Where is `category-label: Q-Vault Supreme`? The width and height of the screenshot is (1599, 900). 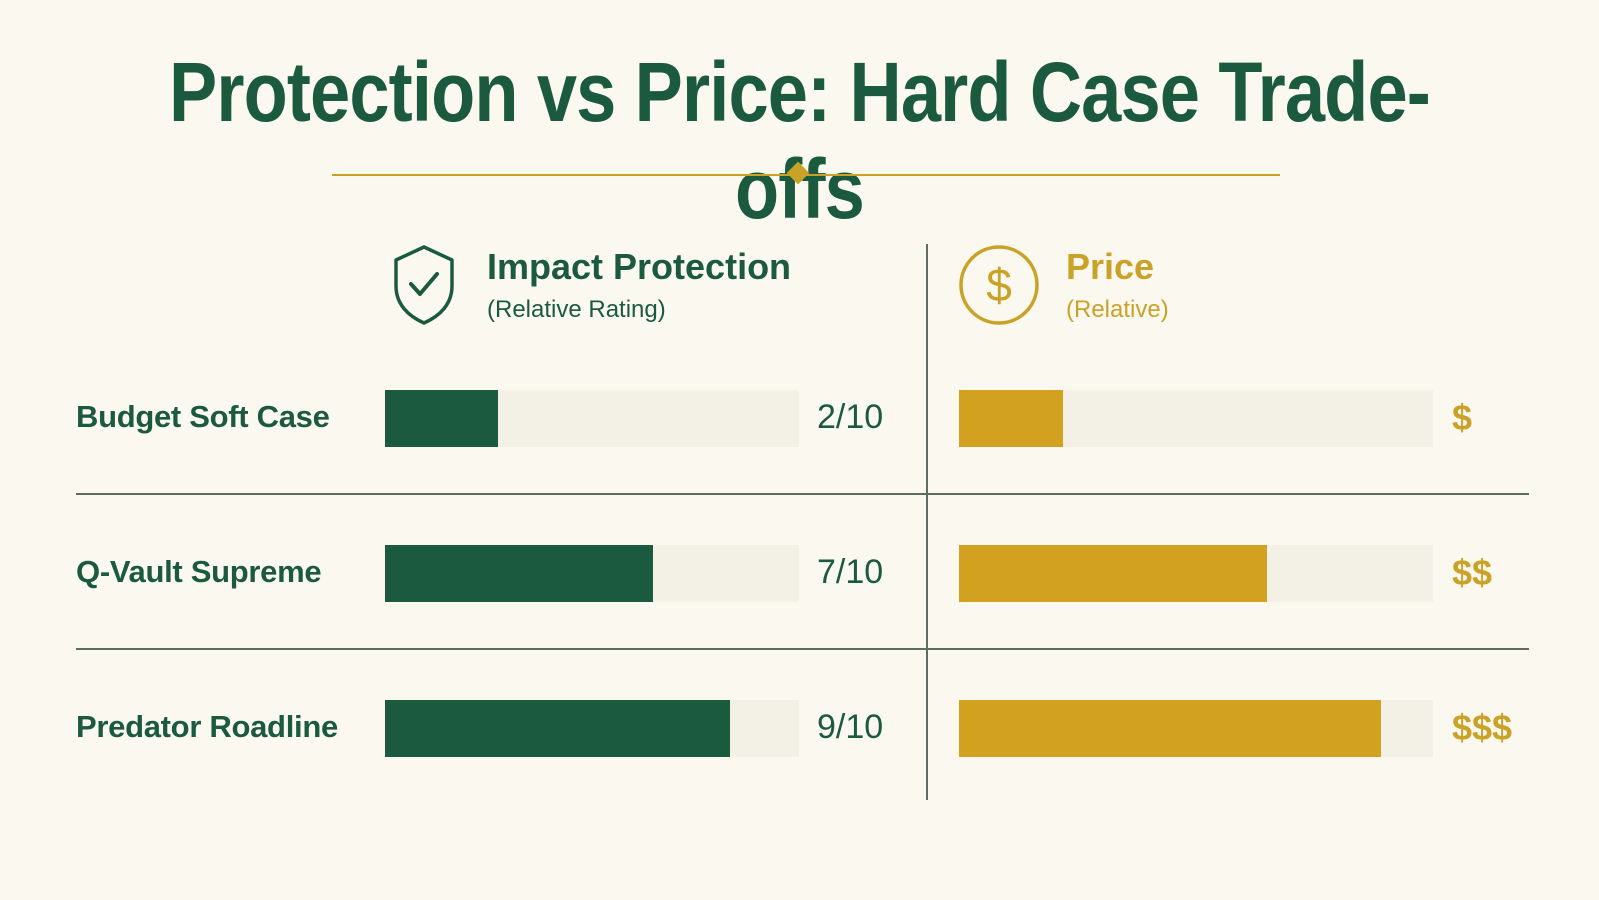
category-label: Q-Vault Supreme is located at coordinates (199, 571).